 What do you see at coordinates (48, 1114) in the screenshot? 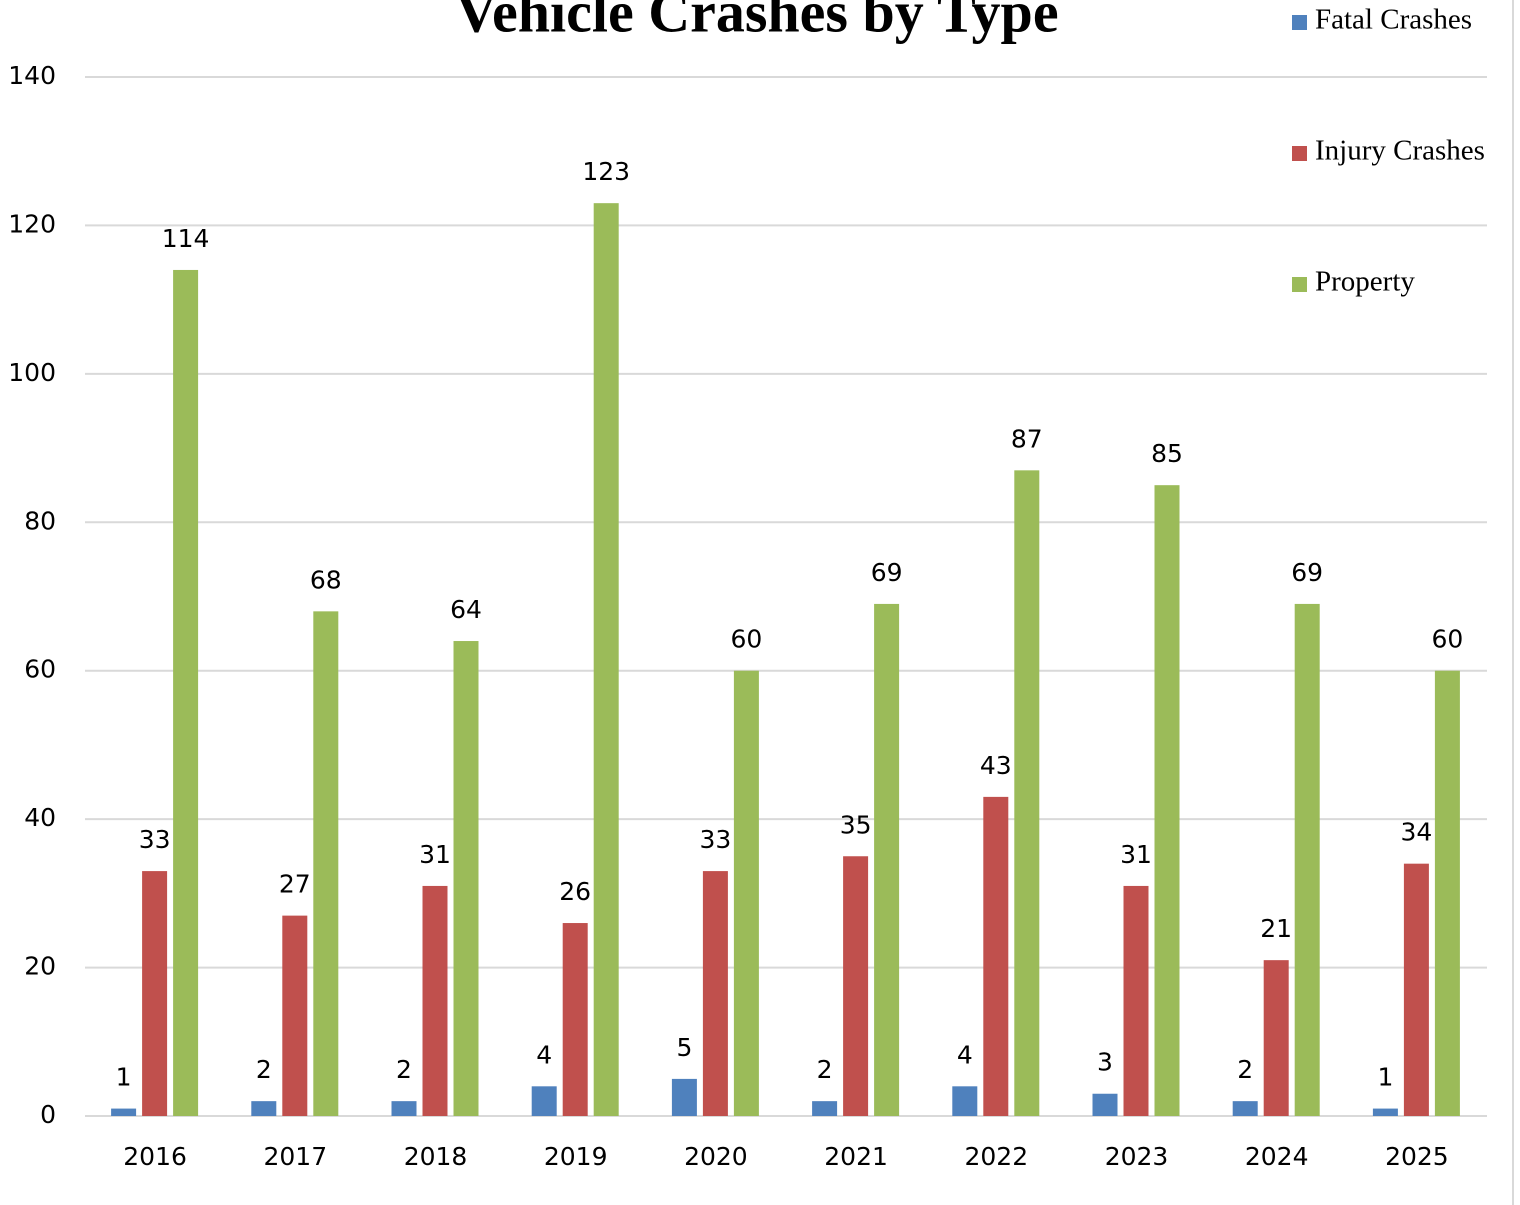
I see `y-tick-label: 0` at bounding box center [48, 1114].